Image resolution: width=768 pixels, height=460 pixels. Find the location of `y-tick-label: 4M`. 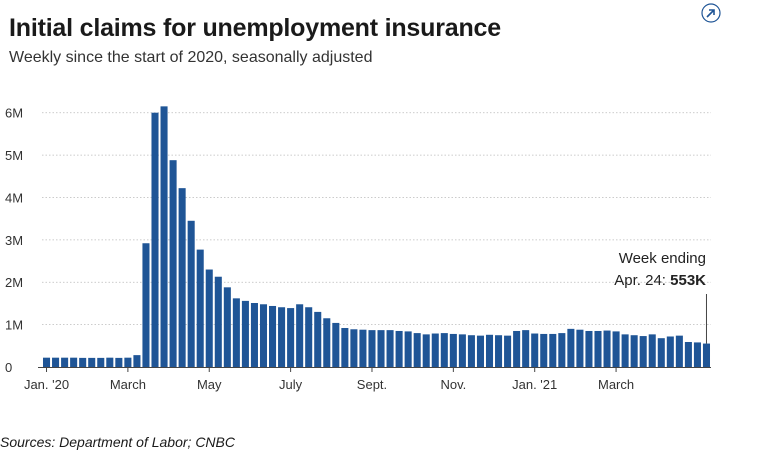

y-tick-label: 4M is located at coordinates (14, 197).